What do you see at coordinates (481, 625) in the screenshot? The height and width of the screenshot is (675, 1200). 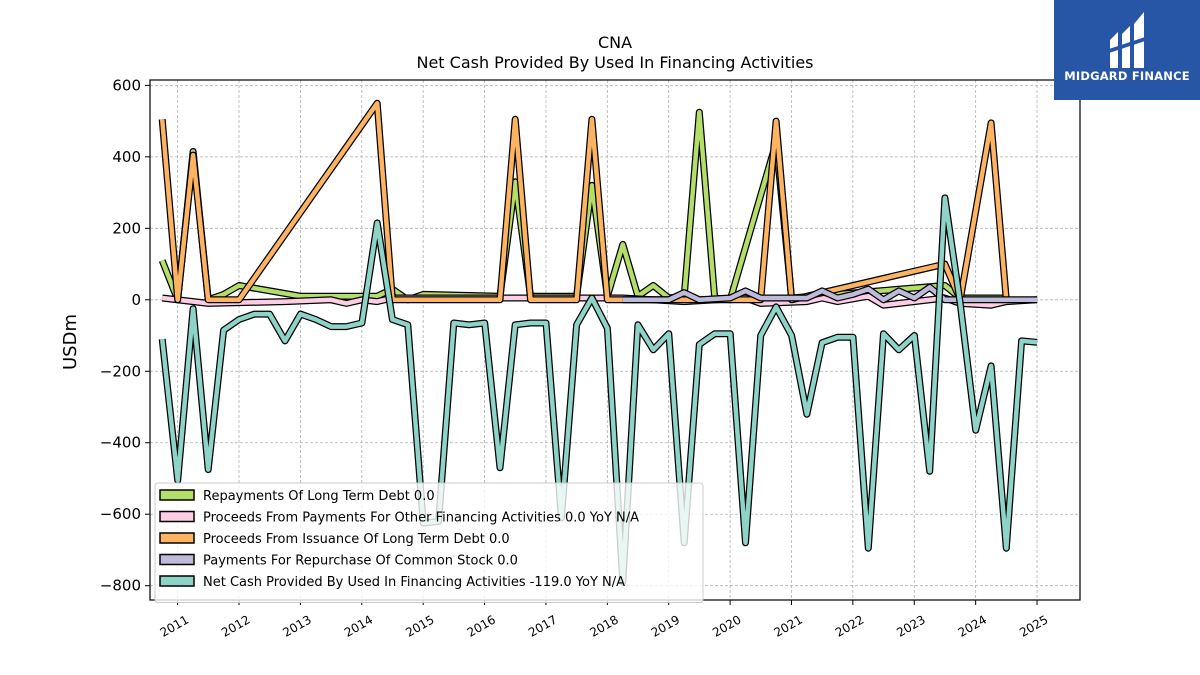 I see `x-tick-label: 2016` at bounding box center [481, 625].